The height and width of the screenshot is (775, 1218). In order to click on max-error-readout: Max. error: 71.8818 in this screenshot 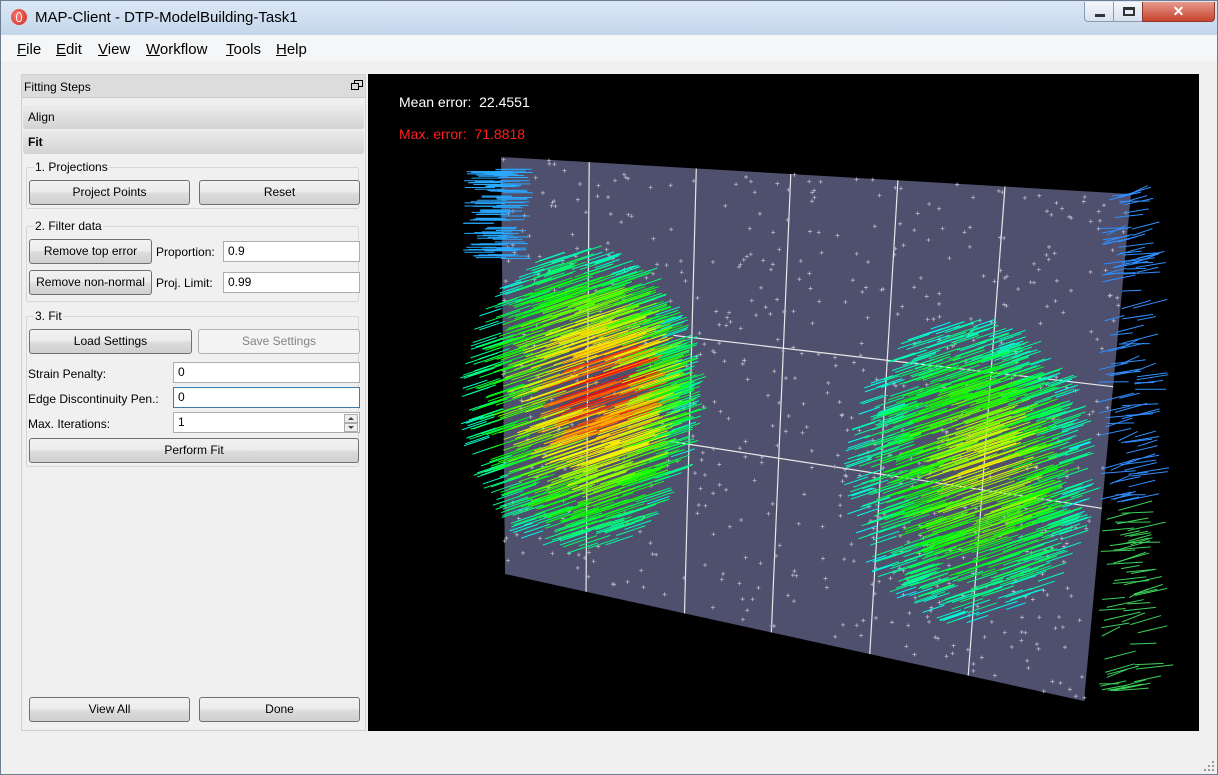, I will do `click(462, 134)`.